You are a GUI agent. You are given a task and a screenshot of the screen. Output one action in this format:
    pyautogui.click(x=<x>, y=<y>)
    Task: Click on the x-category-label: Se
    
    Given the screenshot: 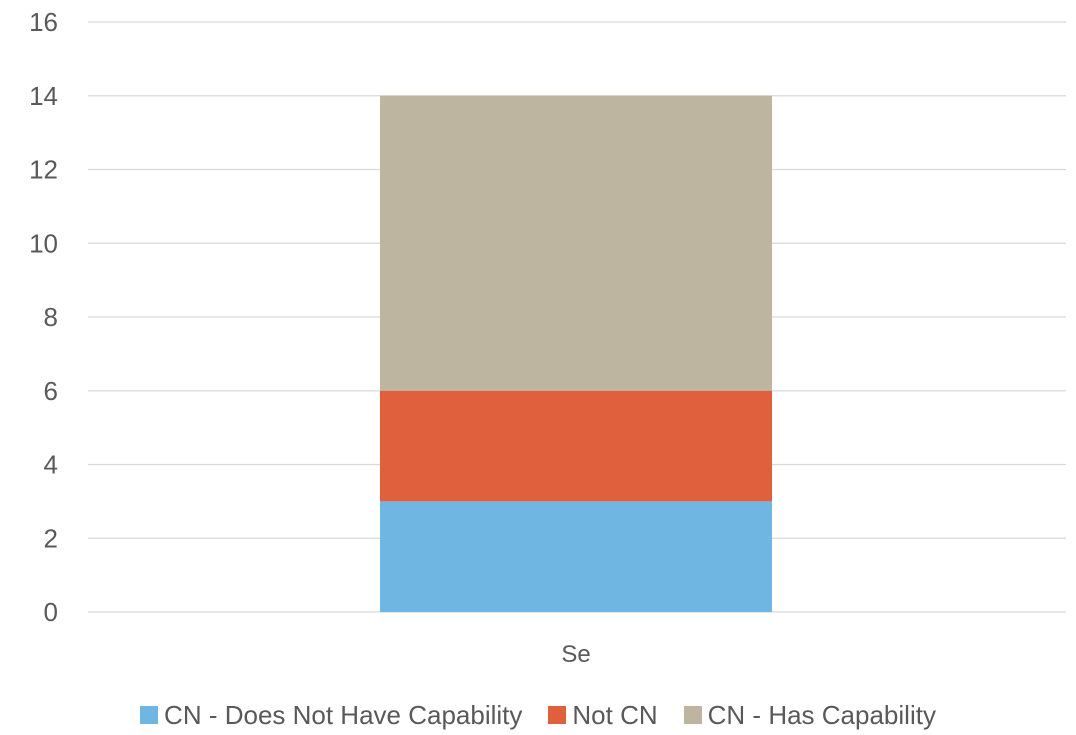 What is the action you would take?
    pyautogui.click(x=575, y=654)
    